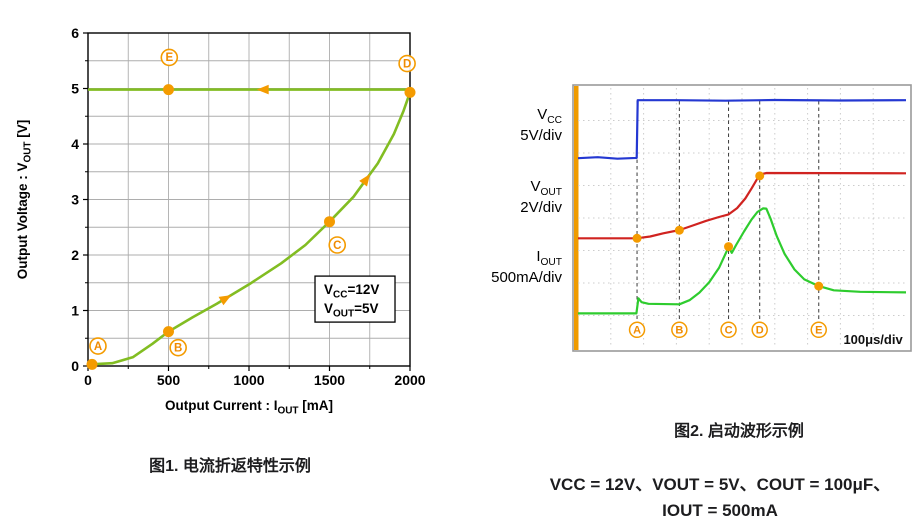  I want to click on event-label-E: E, so click(818, 330).